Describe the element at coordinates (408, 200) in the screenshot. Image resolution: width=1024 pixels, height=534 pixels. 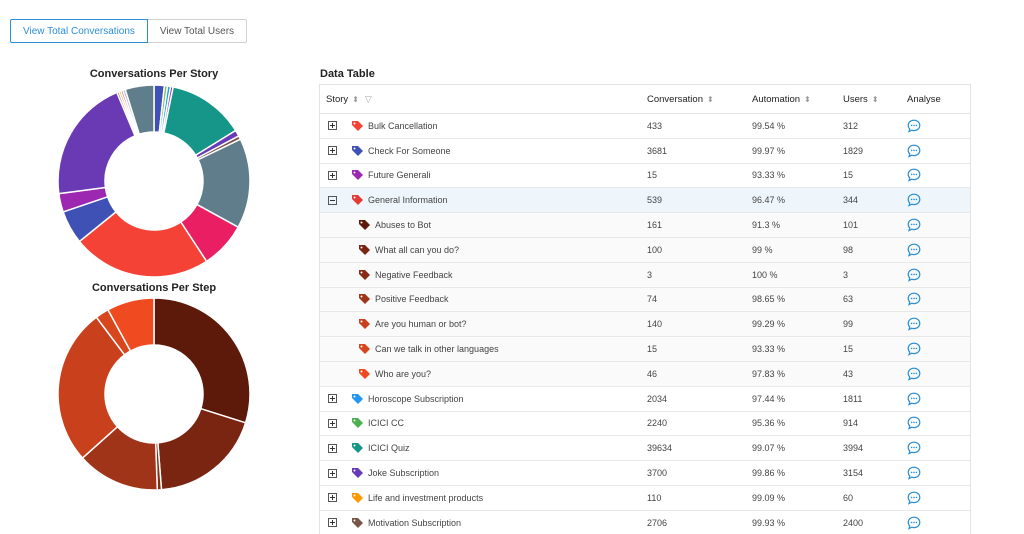
I see `story-name: General Information` at that location.